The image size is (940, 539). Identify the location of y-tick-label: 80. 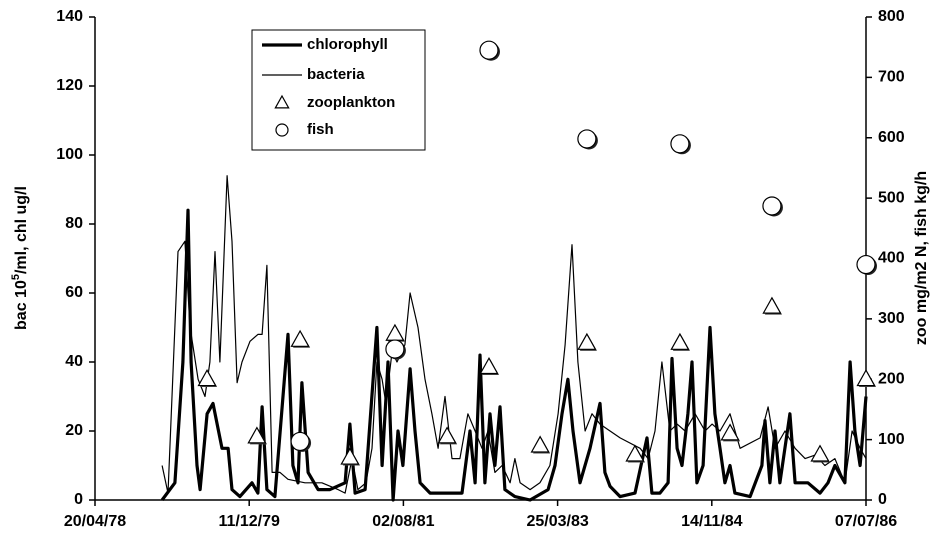
(74, 223).